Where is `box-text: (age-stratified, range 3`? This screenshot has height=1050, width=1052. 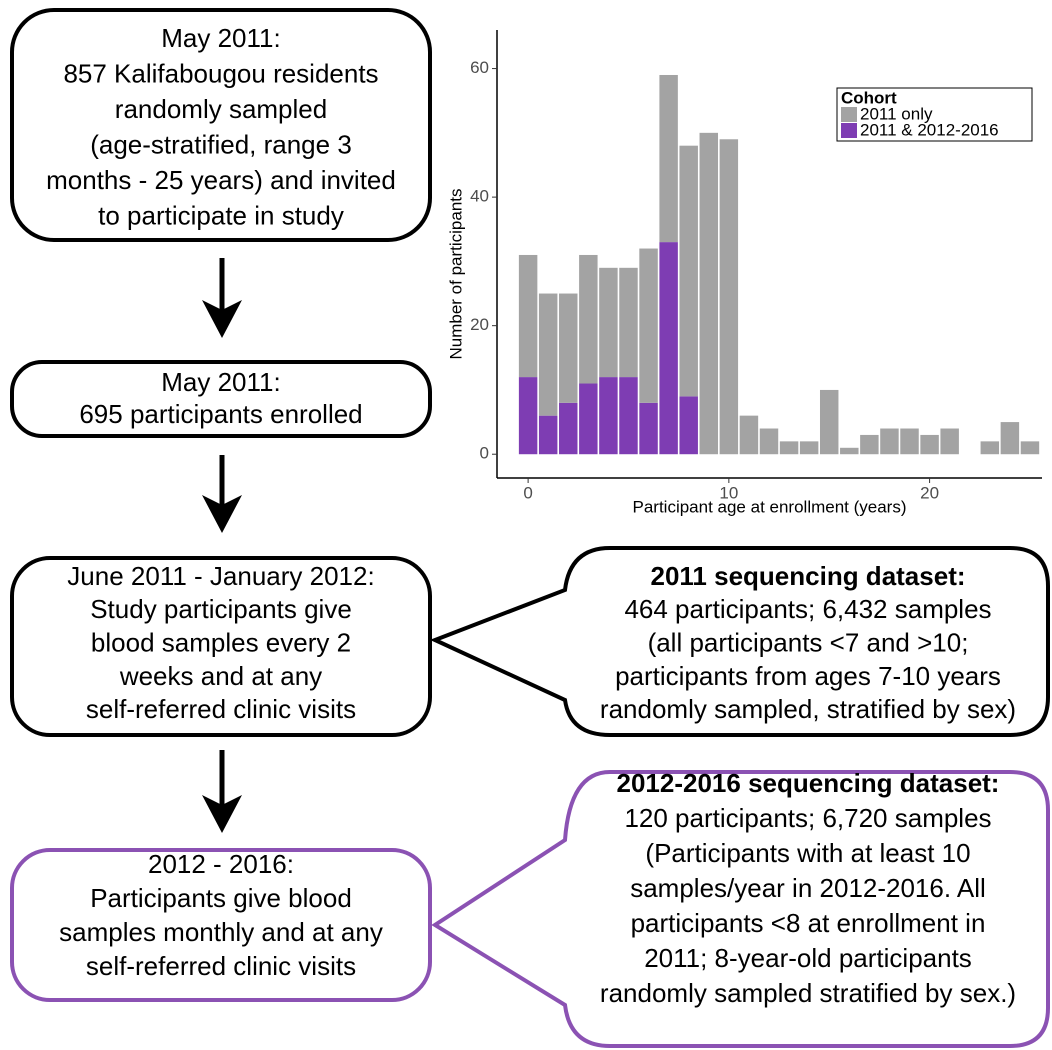 box-text: (age-stratified, range 3 is located at coordinates (221, 144).